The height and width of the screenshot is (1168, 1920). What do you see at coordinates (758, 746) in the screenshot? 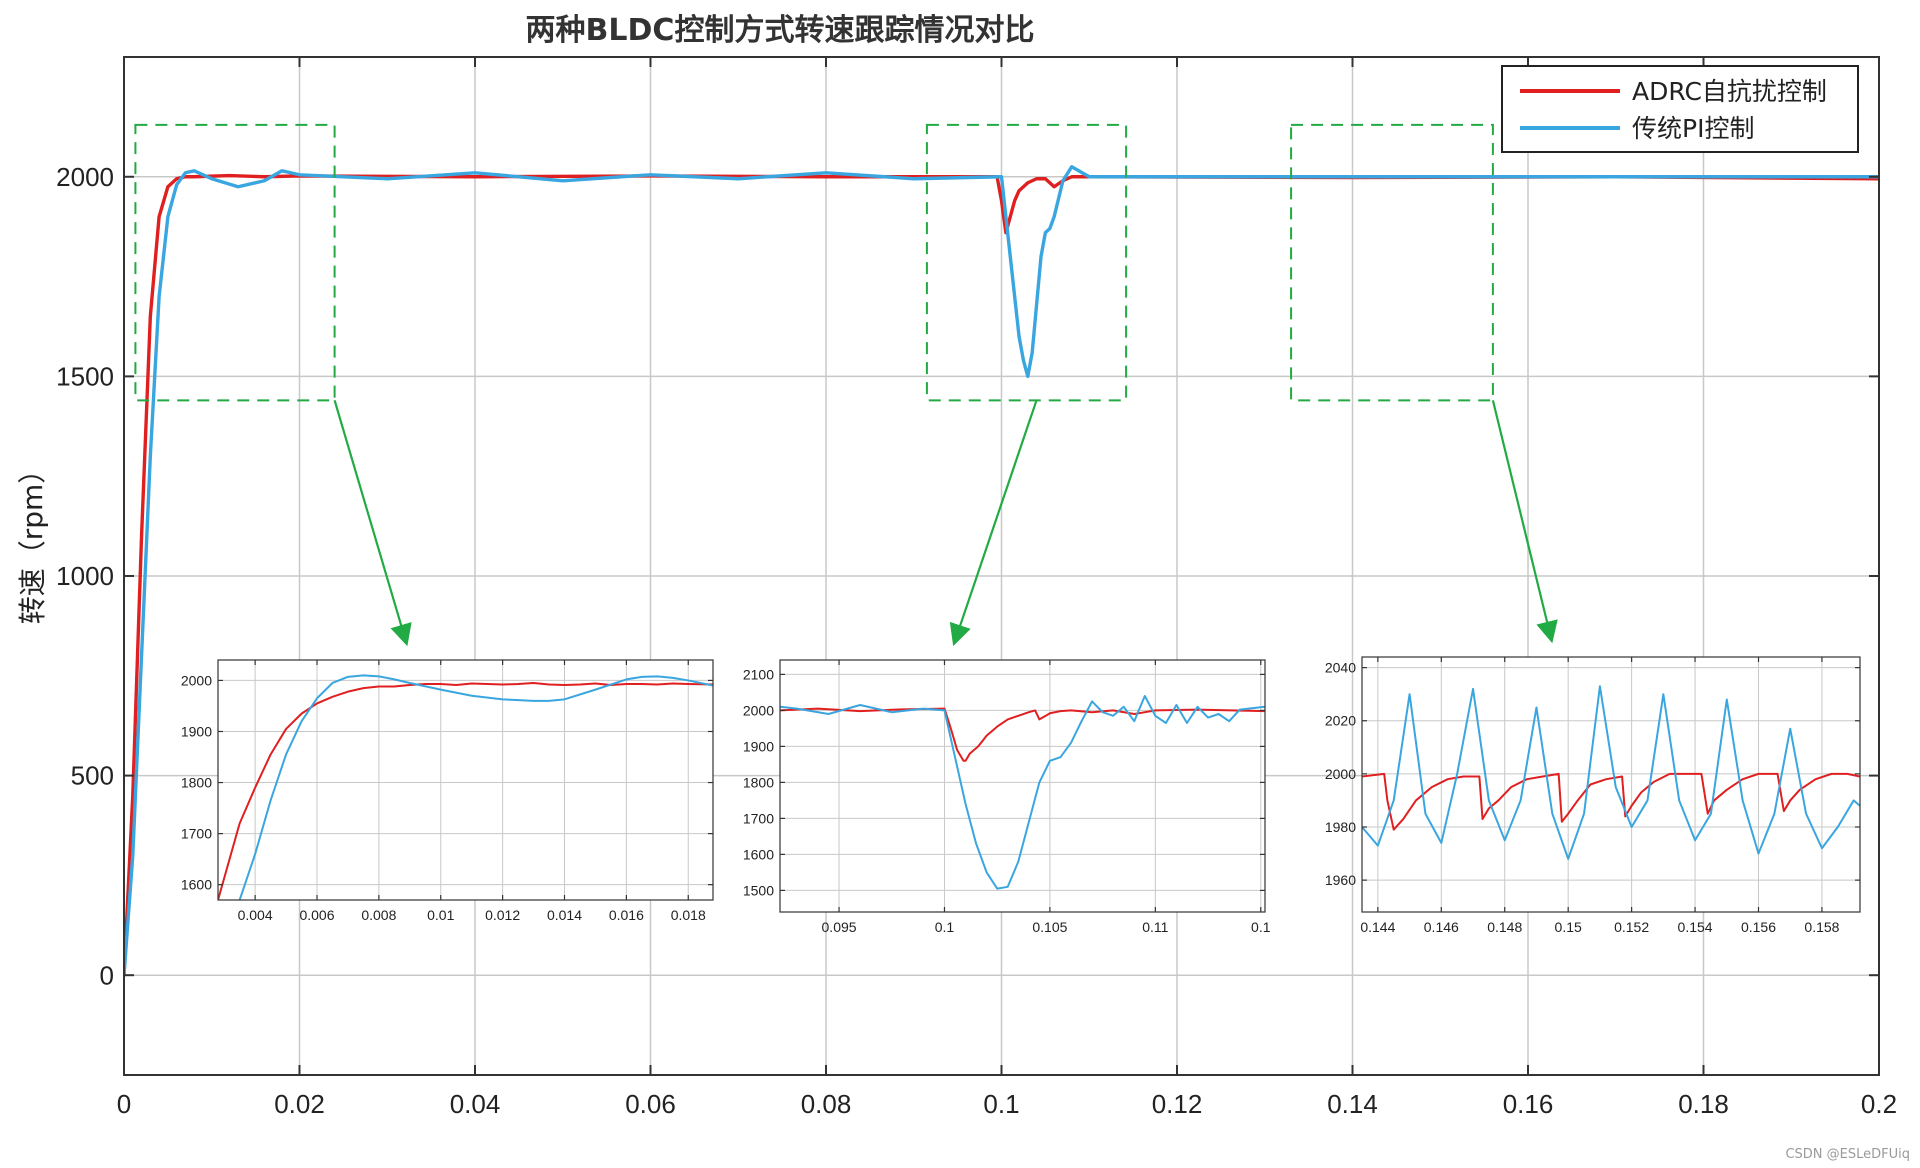
I see `inset2-y-tick-label: 1900` at bounding box center [758, 746].